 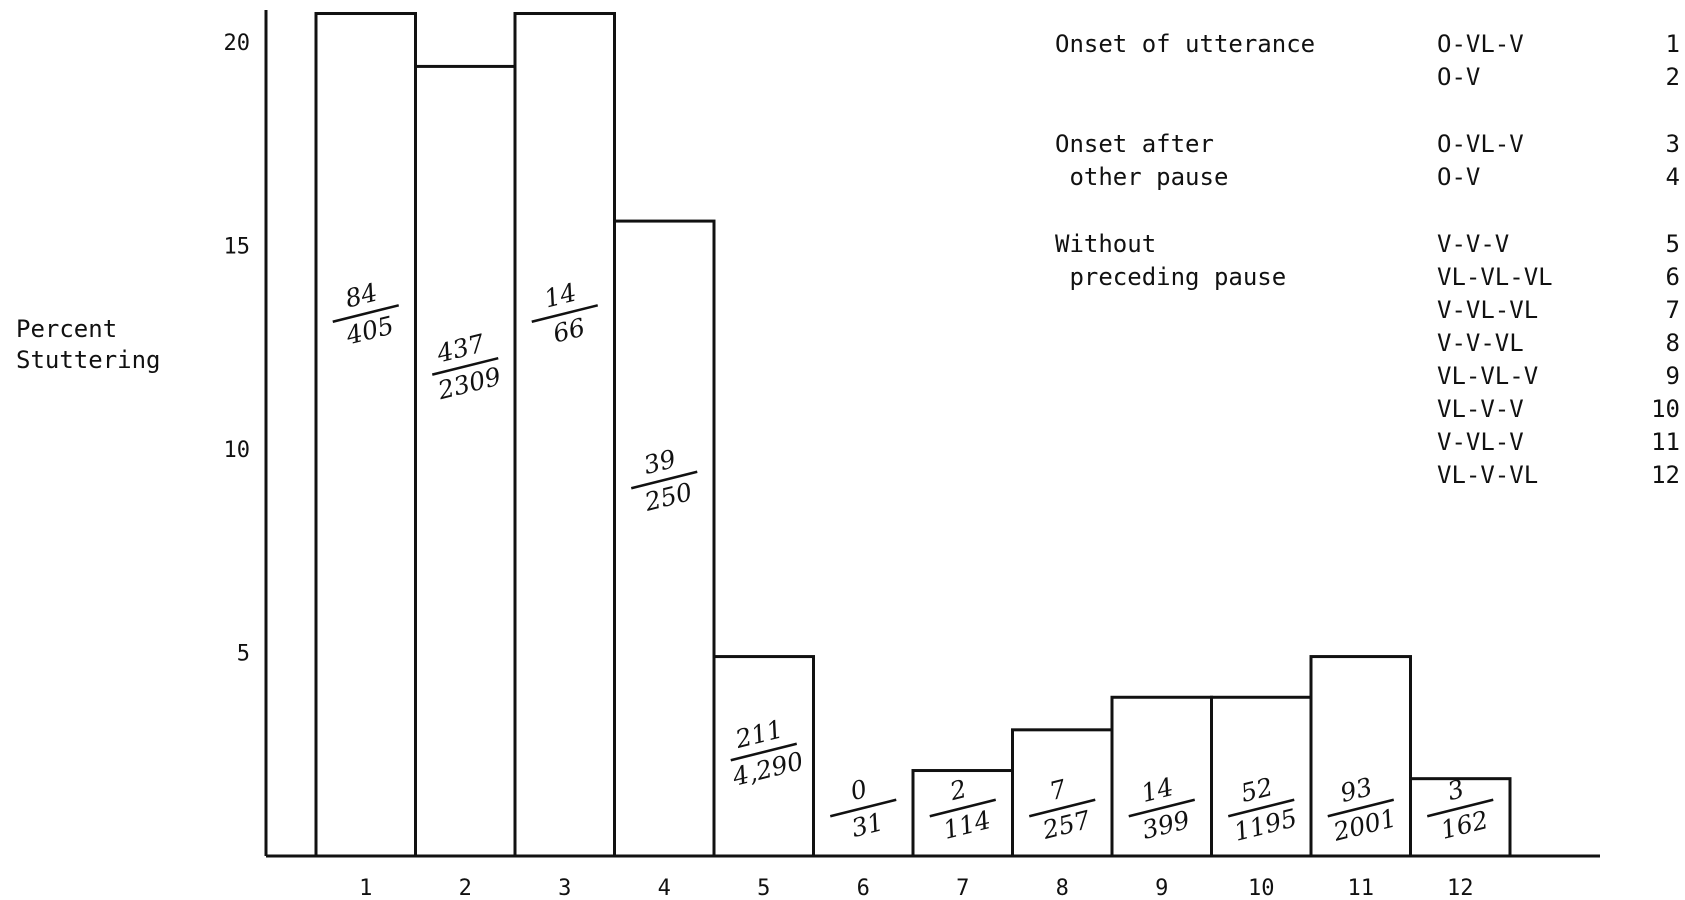 I want to click on x-tick-label: 6, so click(x=863, y=888).